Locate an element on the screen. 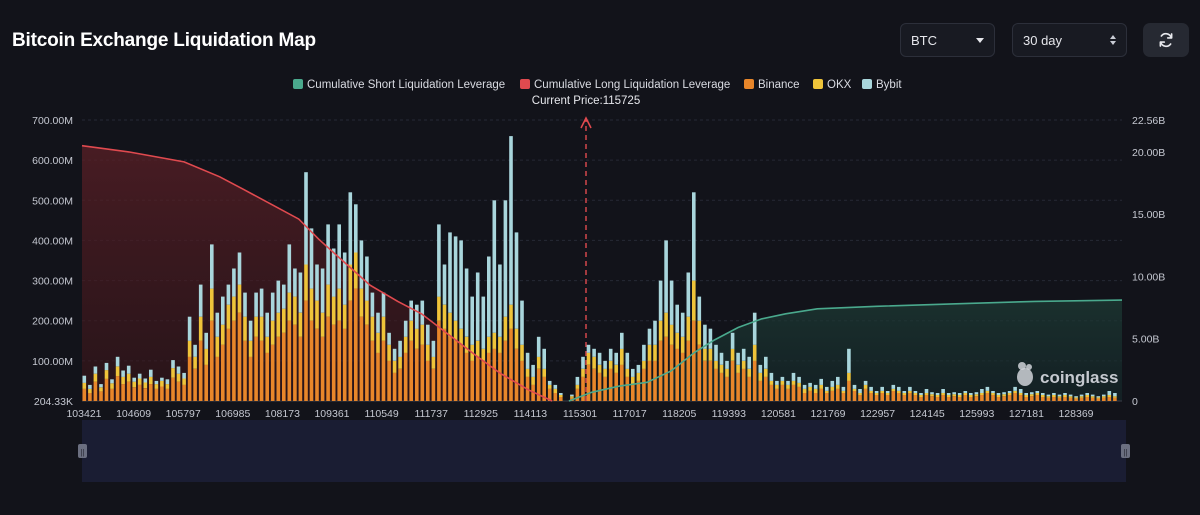 The image size is (1200, 515). y-left-tick-label: 100.00M is located at coordinates (52, 362).